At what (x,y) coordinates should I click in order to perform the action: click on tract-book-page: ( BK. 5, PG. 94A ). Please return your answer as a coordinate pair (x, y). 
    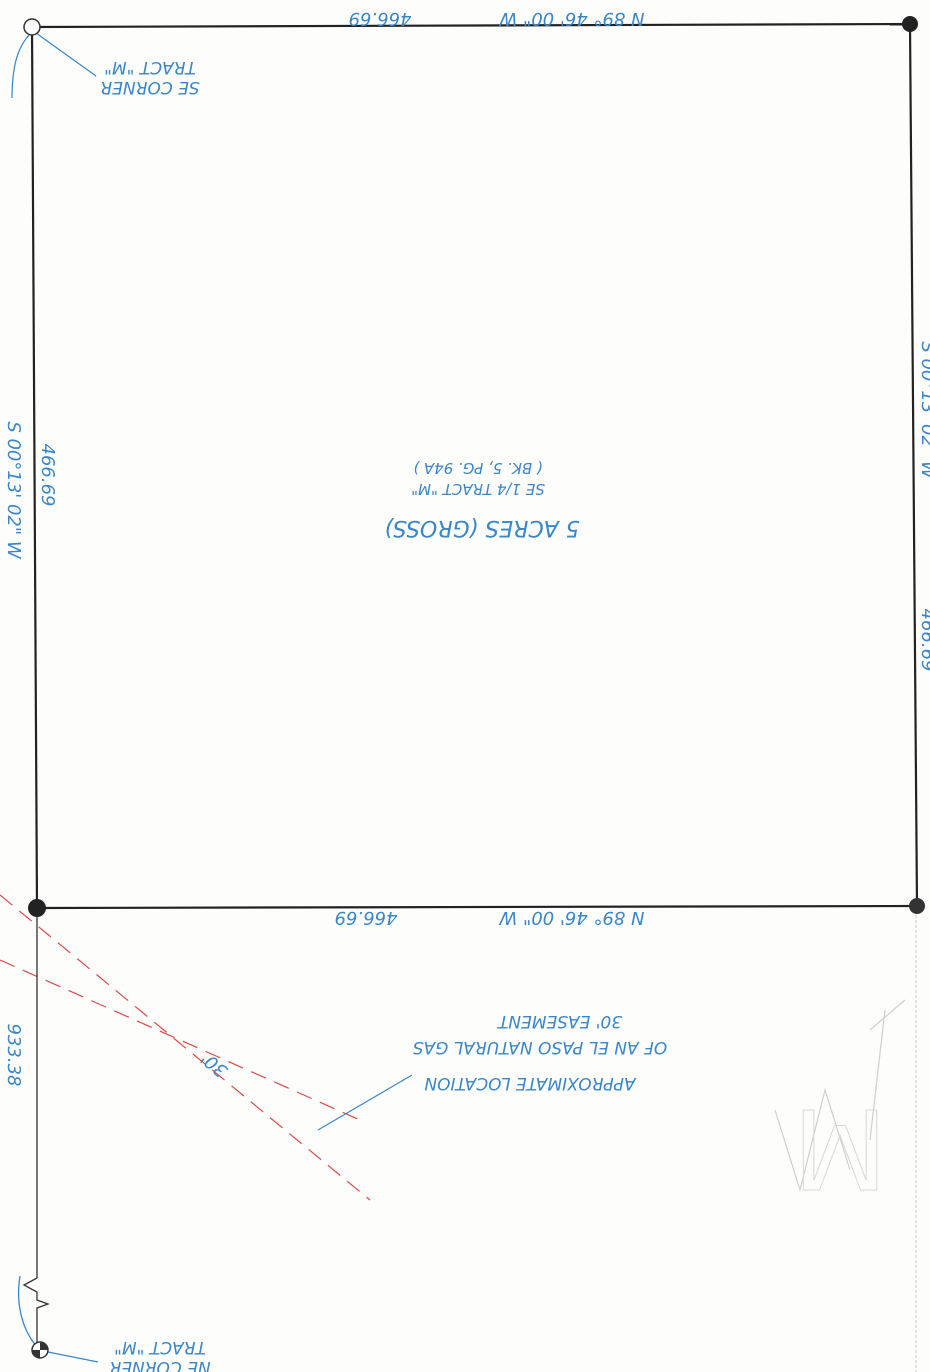
    Looking at the image, I should click on (478, 468).